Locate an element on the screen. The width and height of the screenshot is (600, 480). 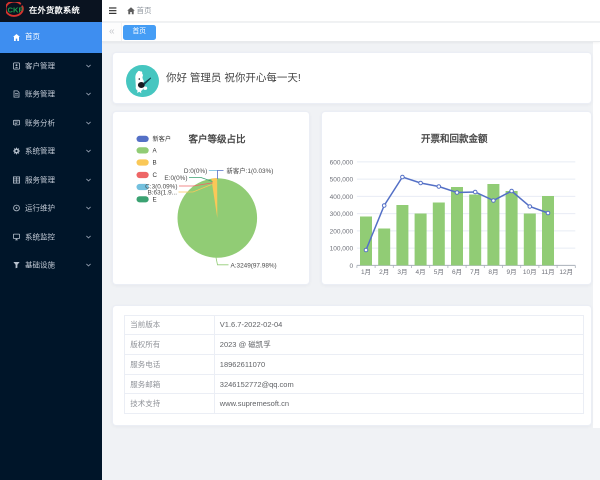
svg-text: 11月 is located at coordinates (547, 272).